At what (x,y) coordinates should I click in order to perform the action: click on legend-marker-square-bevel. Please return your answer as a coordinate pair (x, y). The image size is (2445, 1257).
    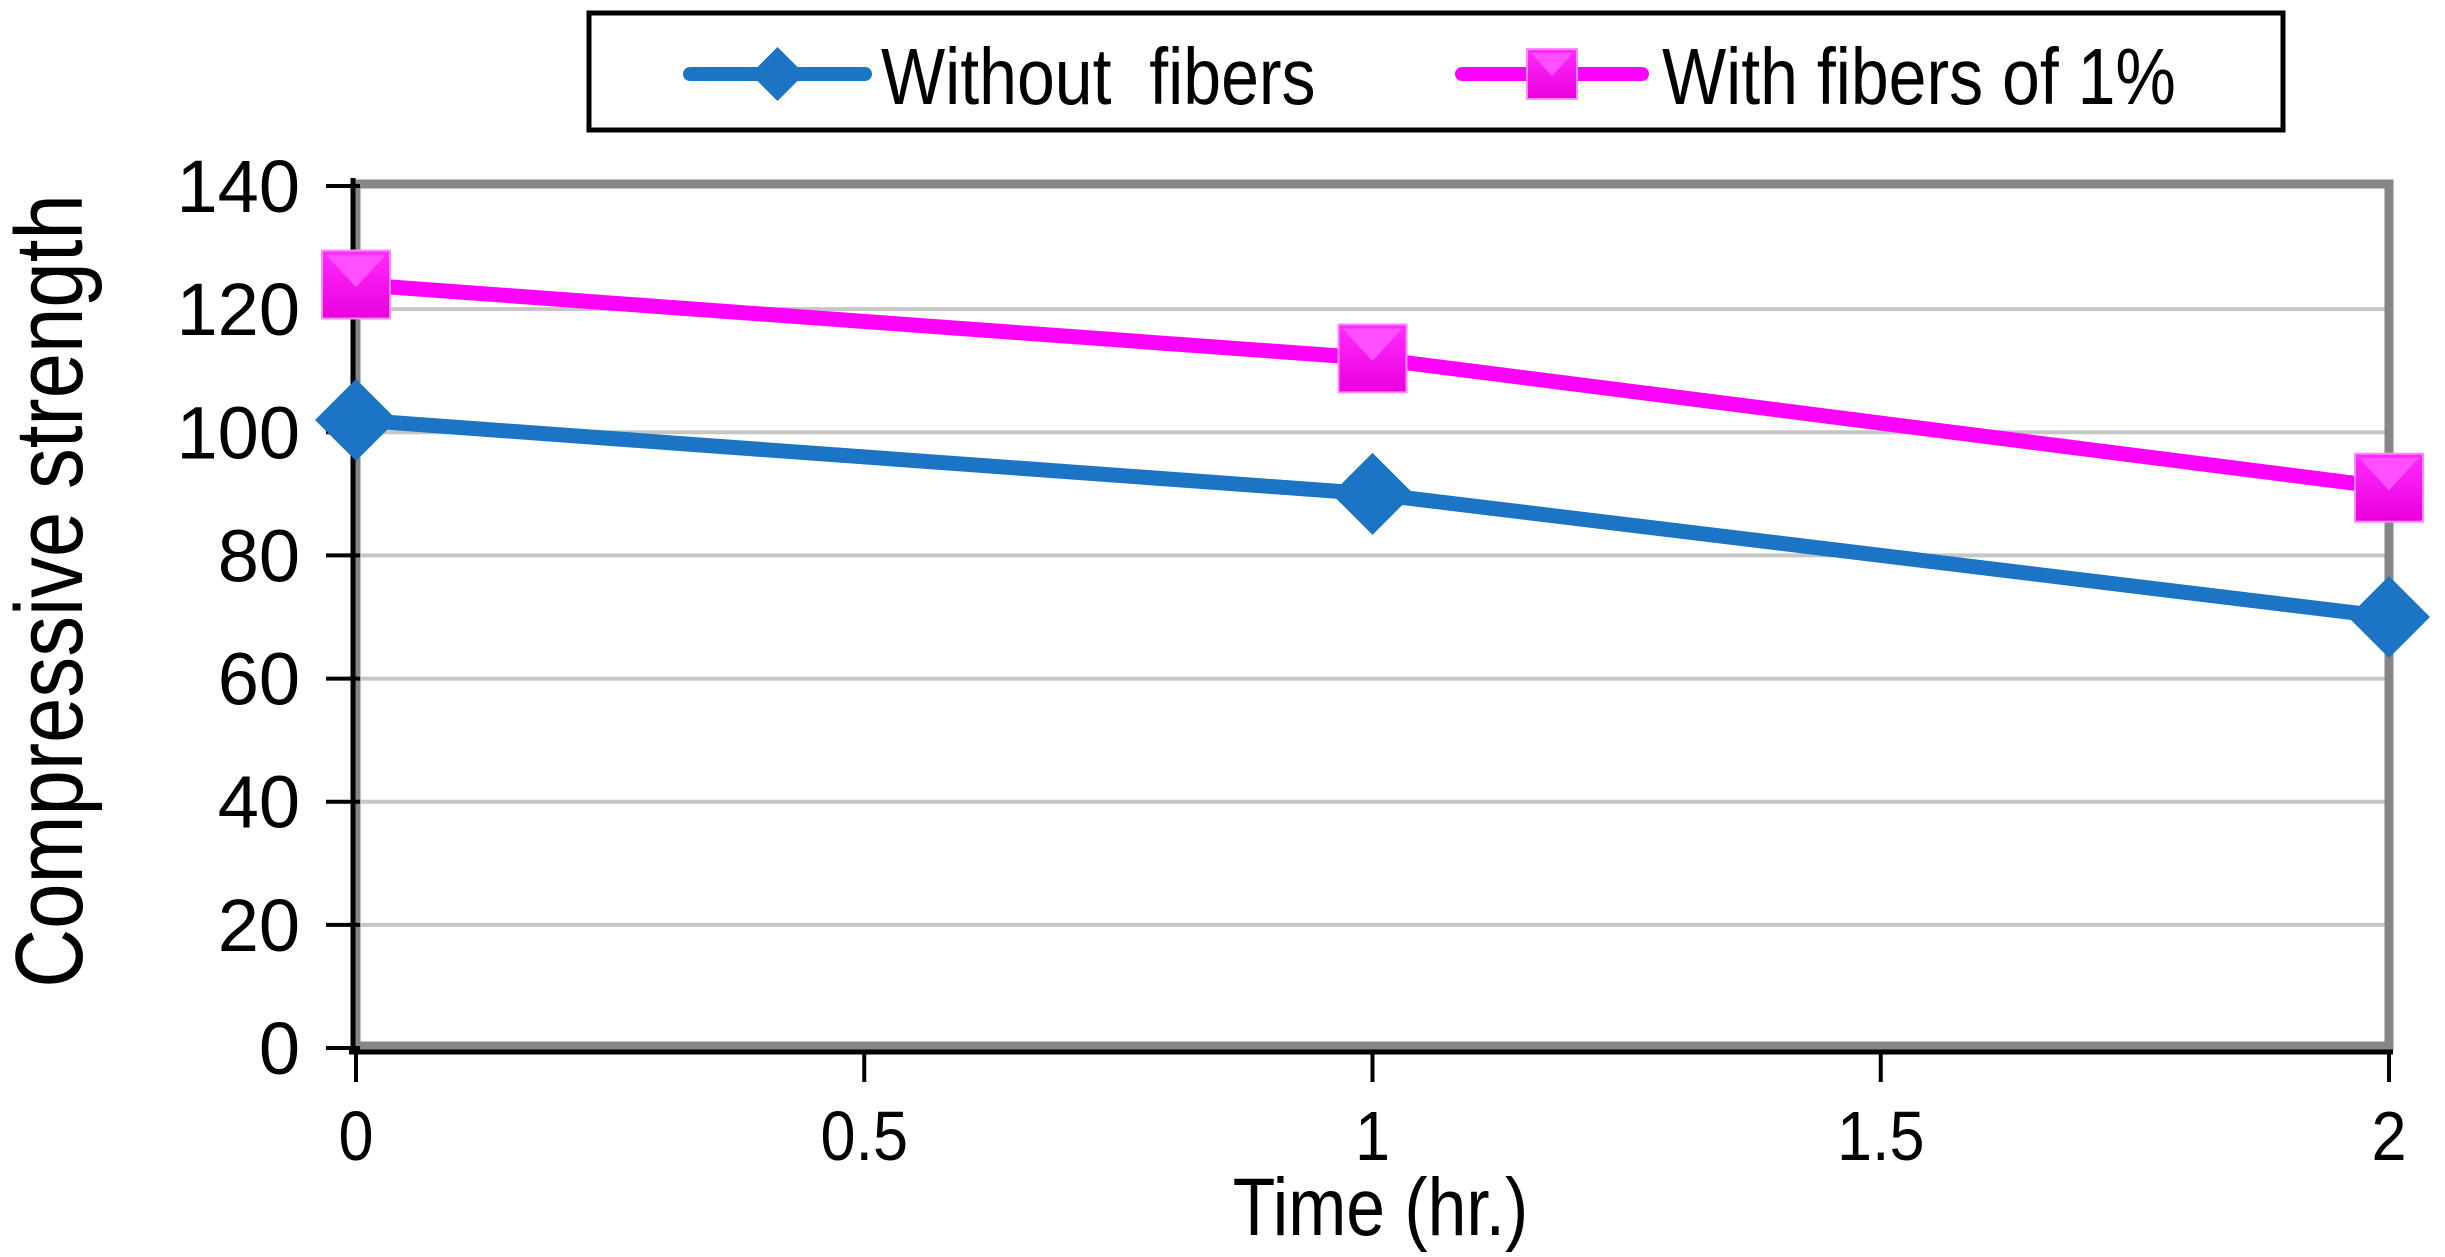
    Looking at the image, I should click on (1552, 64).